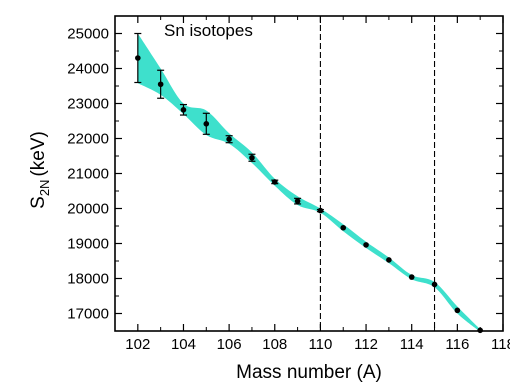  Describe the element at coordinates (38, 153) in the screenshot. I see `y-axis-label-unit: (keV)` at that location.